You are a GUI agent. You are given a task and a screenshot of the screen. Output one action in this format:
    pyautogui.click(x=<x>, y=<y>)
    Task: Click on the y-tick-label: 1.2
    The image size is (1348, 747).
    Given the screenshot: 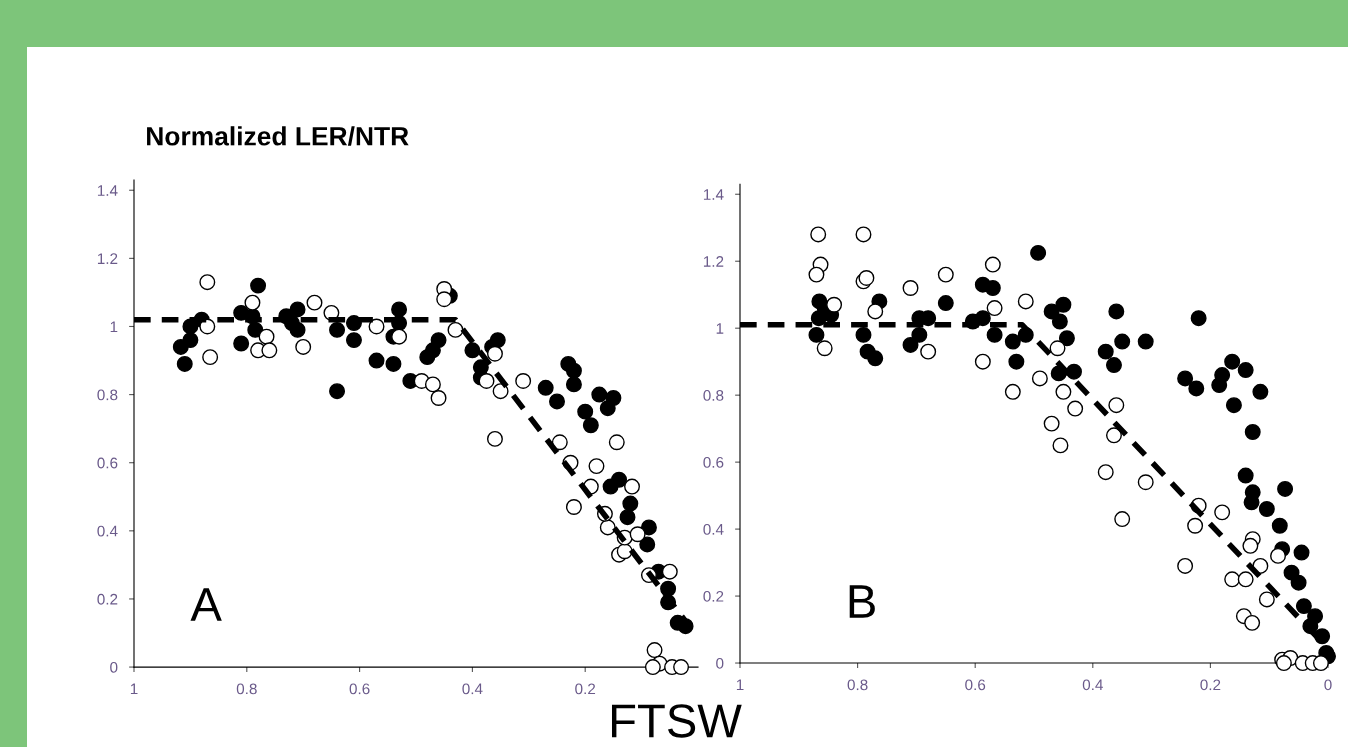 What is the action you would take?
    pyautogui.click(x=107, y=258)
    